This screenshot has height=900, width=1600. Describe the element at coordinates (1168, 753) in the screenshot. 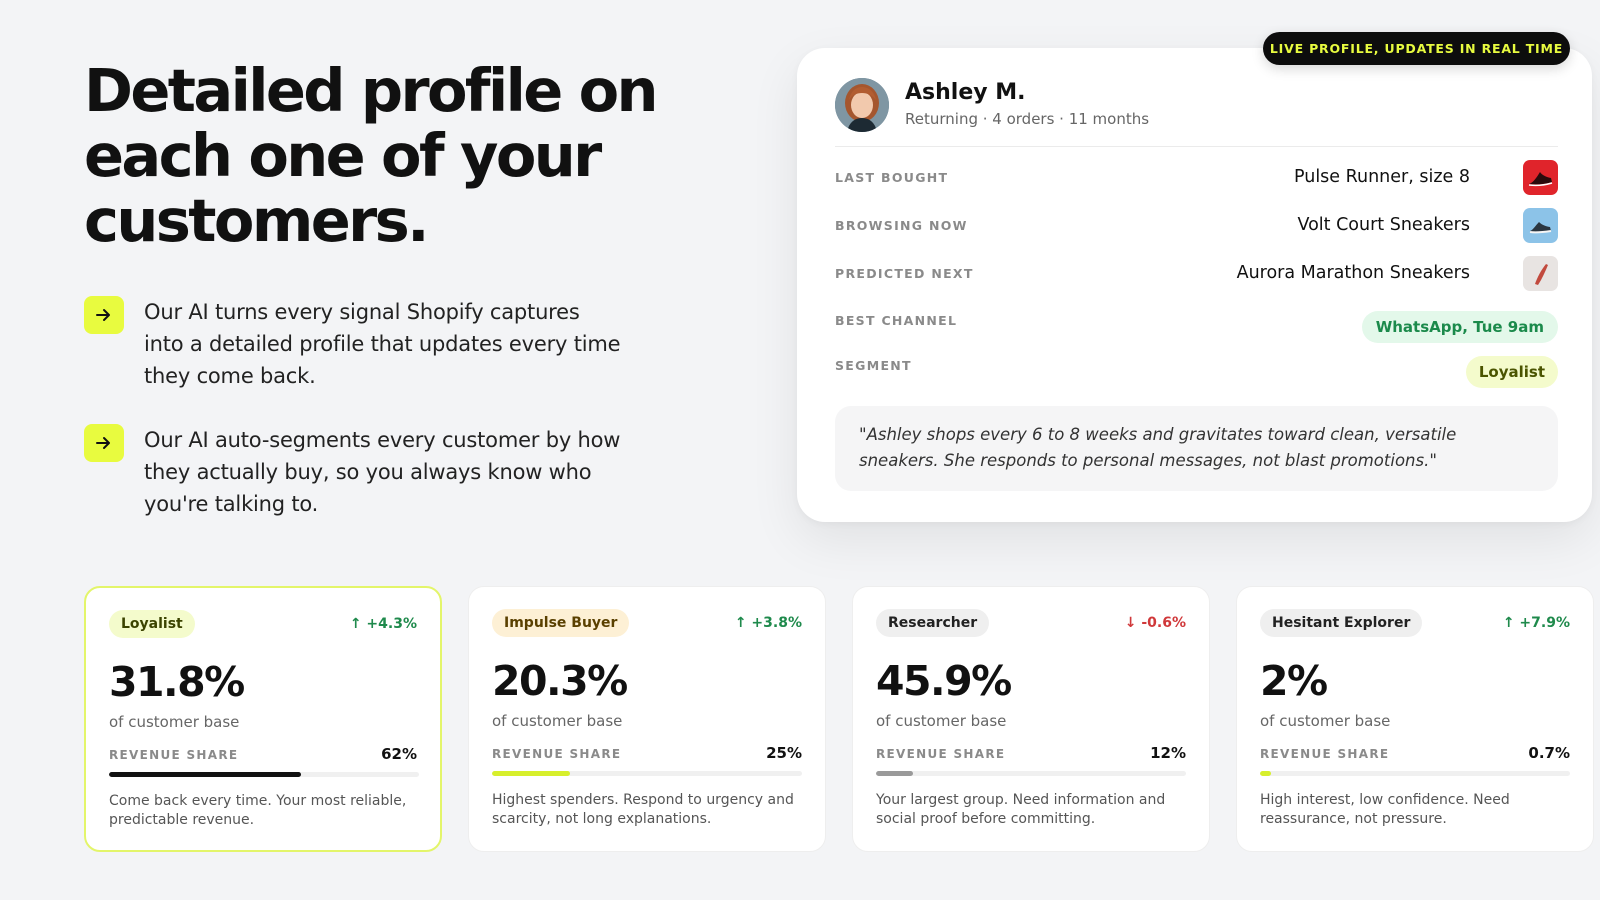

I see `revenue-share-value: 12%` at that location.